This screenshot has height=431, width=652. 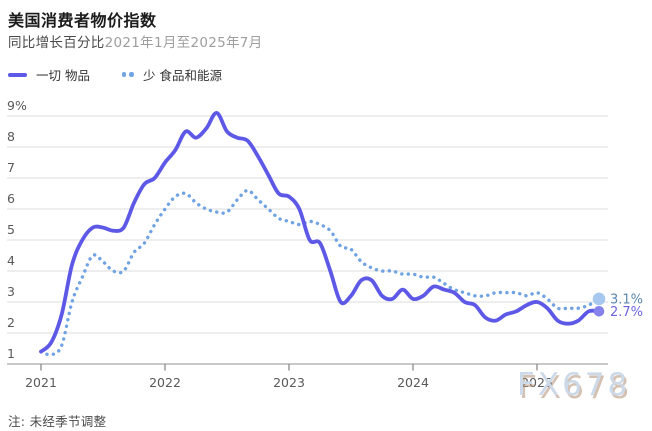 What do you see at coordinates (182, 75) in the screenshot?
I see `legend-label-core: 少 食品和能源` at bounding box center [182, 75].